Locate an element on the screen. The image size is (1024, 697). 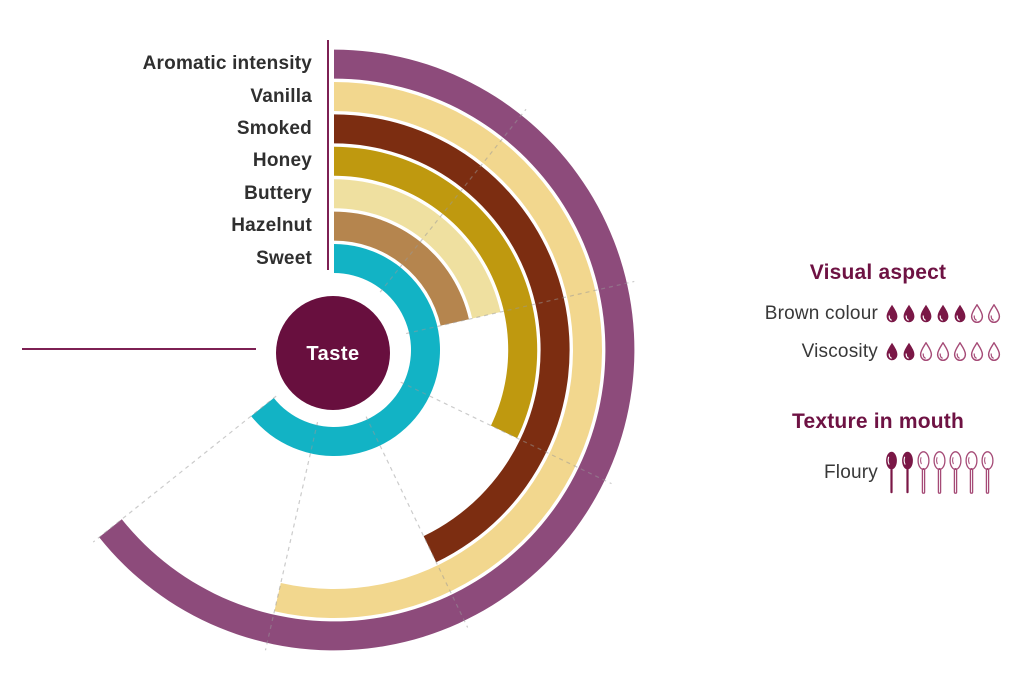
brown-colour-label: Brown colour is located at coordinates (821, 313).